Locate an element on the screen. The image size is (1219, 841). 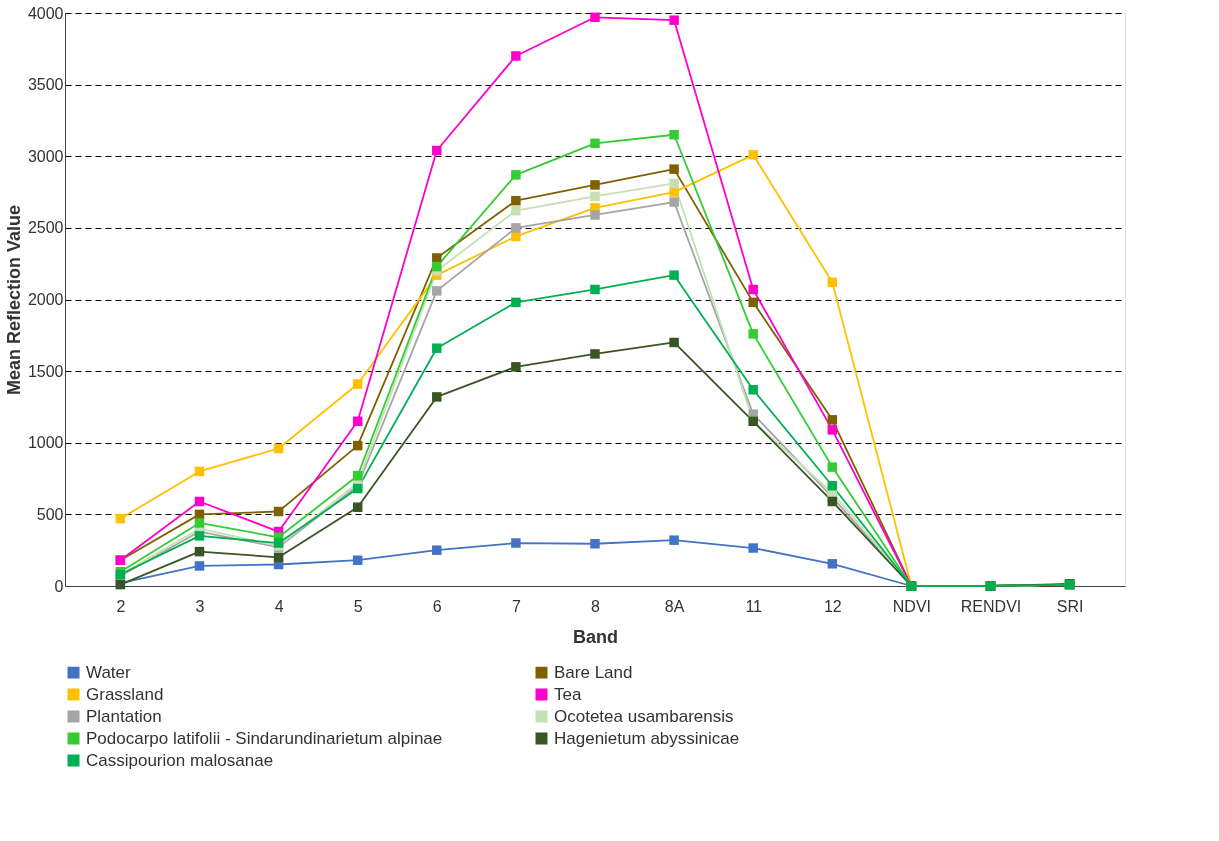
legend-label: Tea is located at coordinates (568, 694).